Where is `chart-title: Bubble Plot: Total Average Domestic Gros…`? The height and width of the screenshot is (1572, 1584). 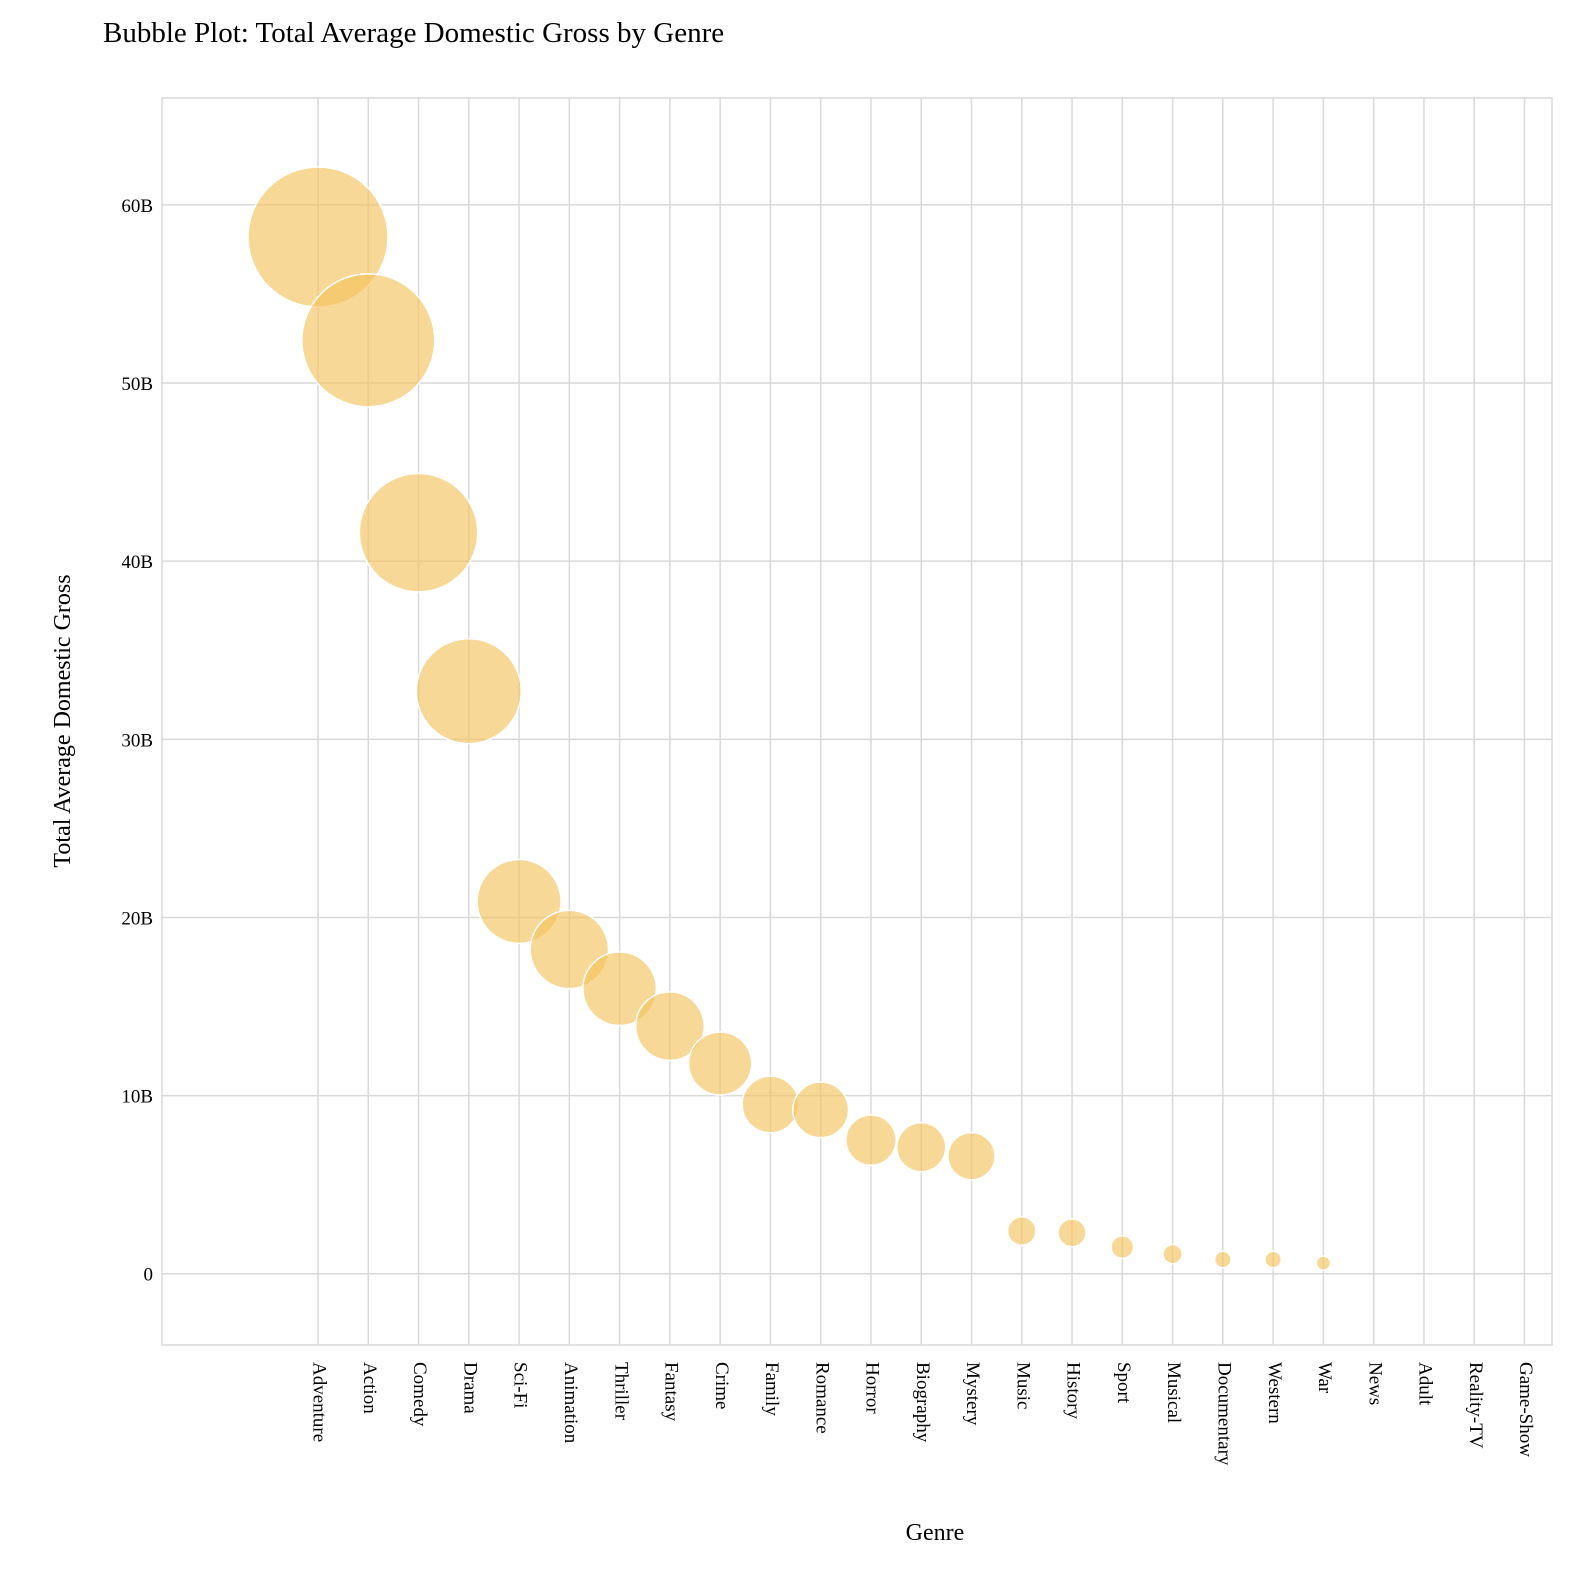
chart-title: Bubble Plot: Total Average Domestic Gros… is located at coordinates (413, 33).